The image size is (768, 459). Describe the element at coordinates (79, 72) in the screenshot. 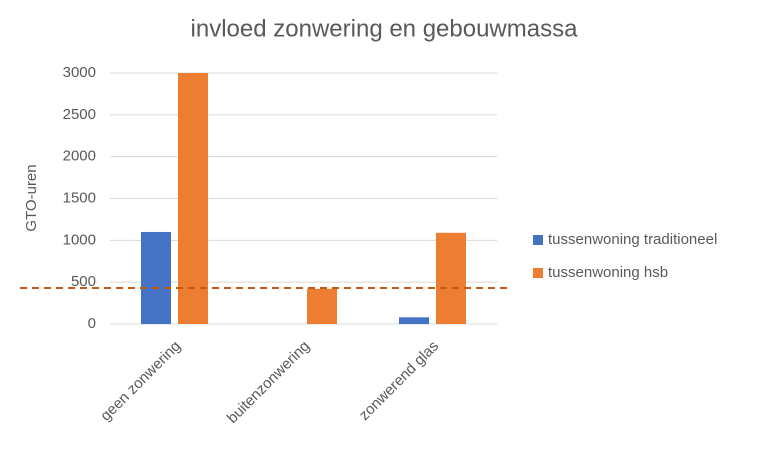

I see `y-tick-label: 3000` at that location.